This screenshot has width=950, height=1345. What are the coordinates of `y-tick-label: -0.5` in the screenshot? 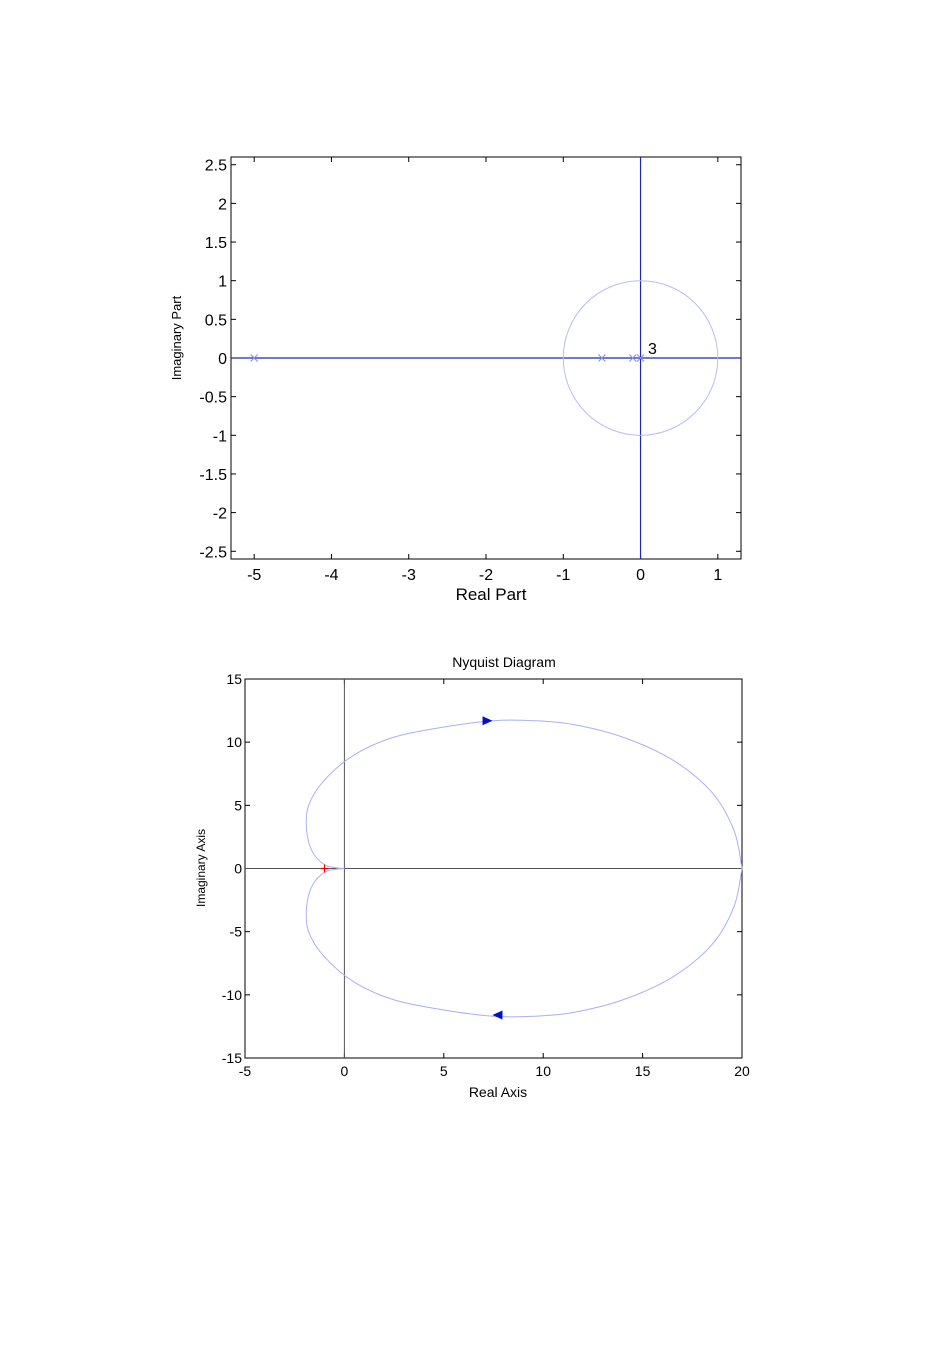 It's located at (213, 398).